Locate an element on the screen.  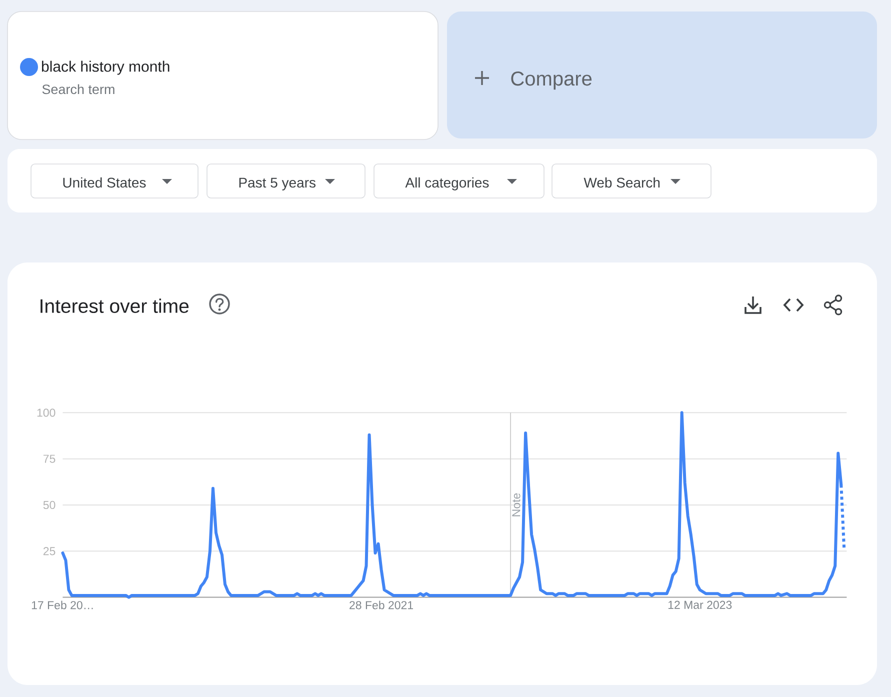
text: All categories is located at coordinates (447, 183).